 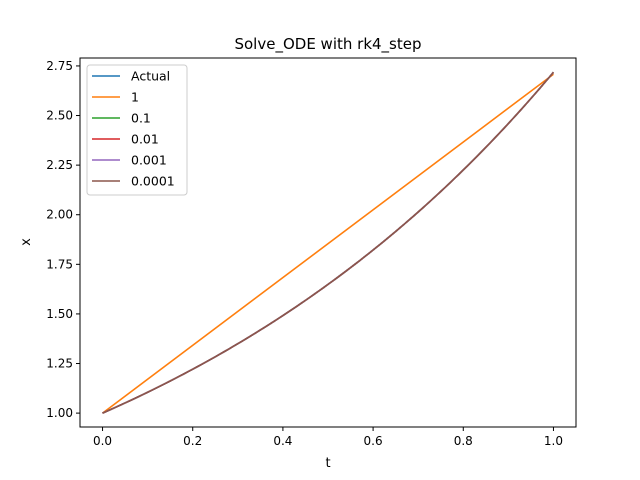 What do you see at coordinates (145, 139) in the screenshot?
I see `legend-label: 0.01` at bounding box center [145, 139].